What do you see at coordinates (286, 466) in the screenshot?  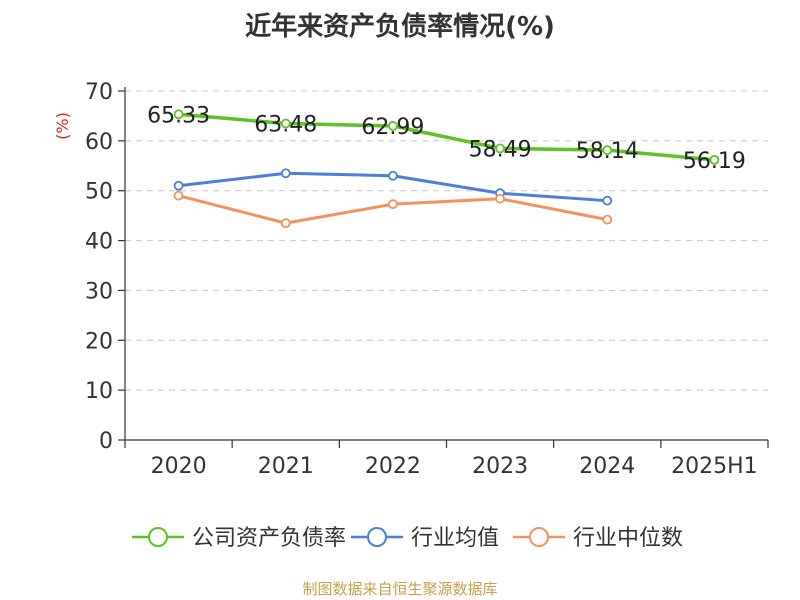 I see `x-tick-label: 2021` at bounding box center [286, 466].